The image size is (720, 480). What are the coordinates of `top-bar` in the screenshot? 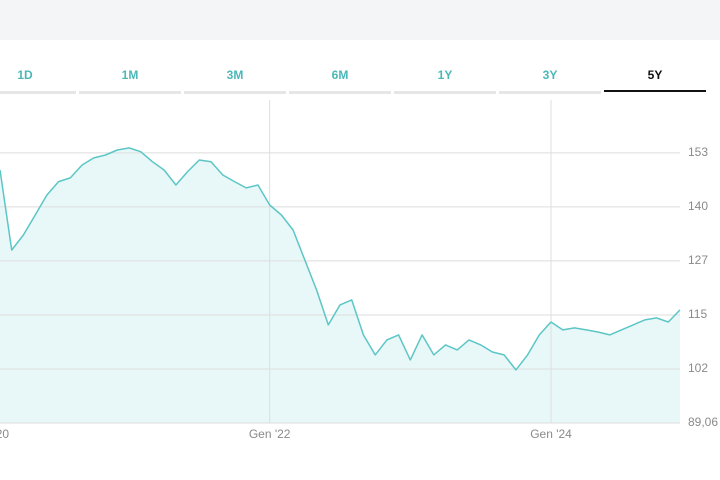 It's located at (360, 20).